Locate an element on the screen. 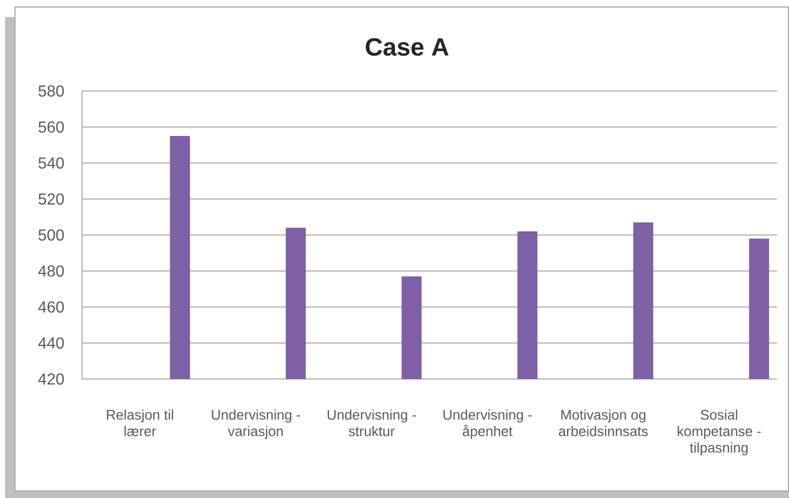 Image resolution: width=789 pixels, height=498 pixels. y-tick-label: 500 is located at coordinates (51, 235).